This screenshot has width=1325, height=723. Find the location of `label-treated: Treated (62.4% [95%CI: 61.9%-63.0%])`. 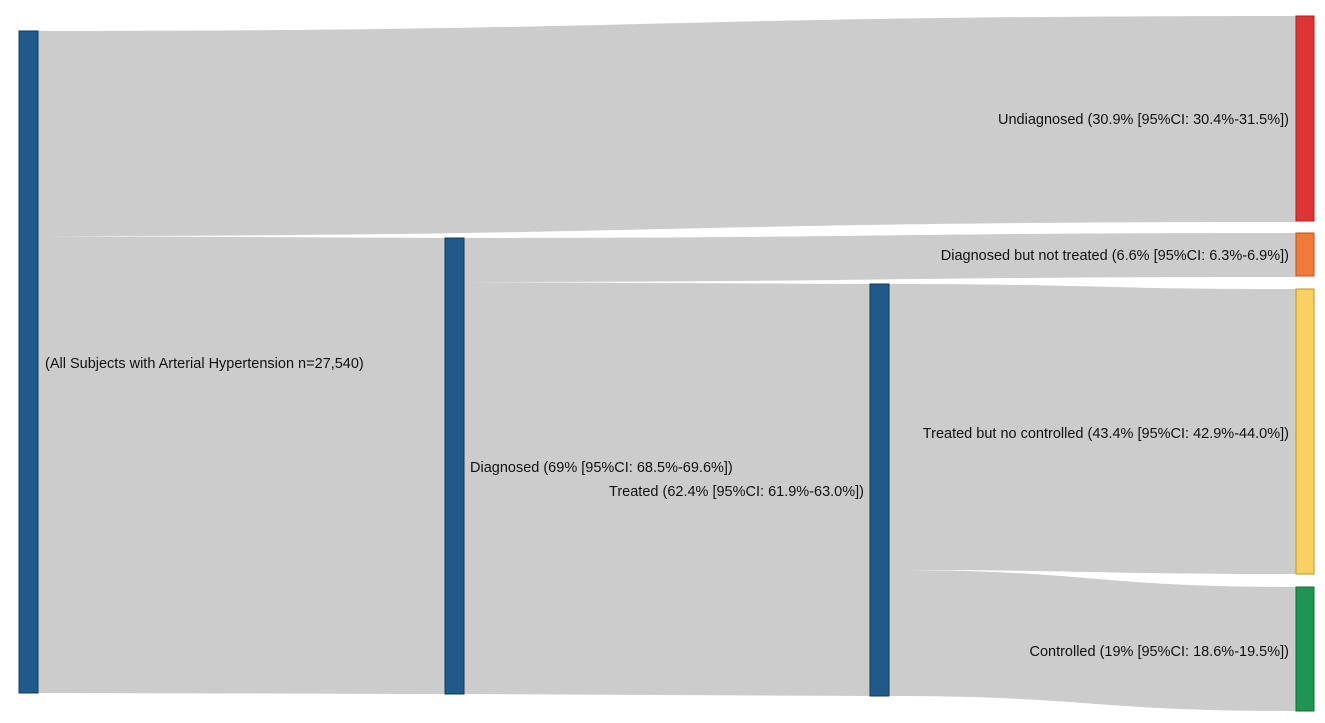

label-treated: Treated (62.4% [95%CI: 61.9%-63.0%]) is located at coordinates (736, 492).